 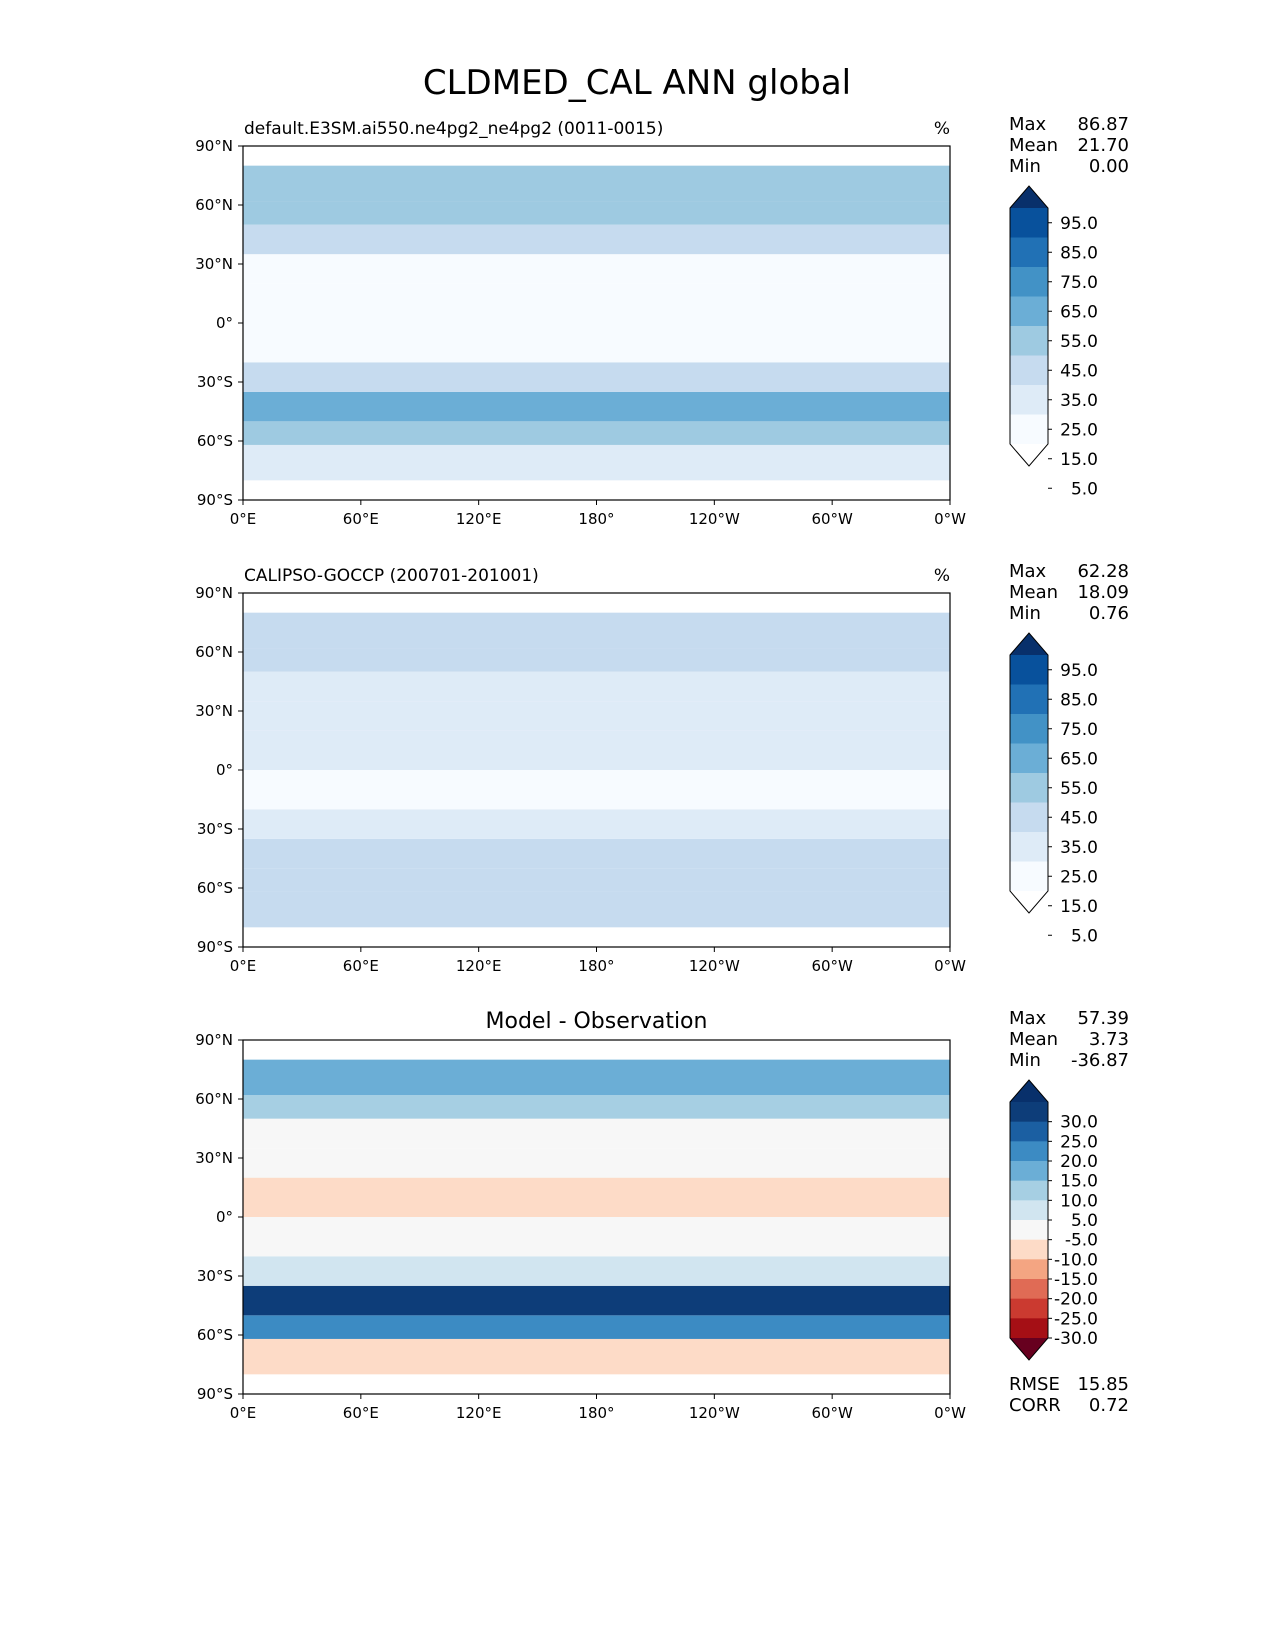 I want to click on colorbar-tick-label: 30.0, so click(x=1079, y=1123).